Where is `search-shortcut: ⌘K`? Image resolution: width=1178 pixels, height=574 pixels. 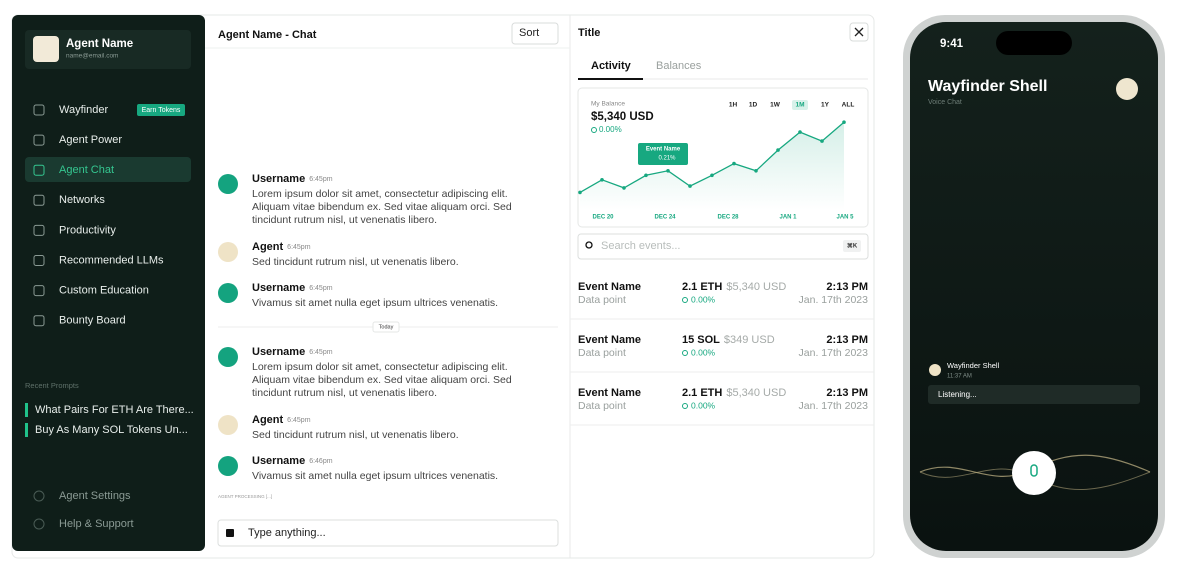 search-shortcut: ⌘K is located at coordinates (852, 246).